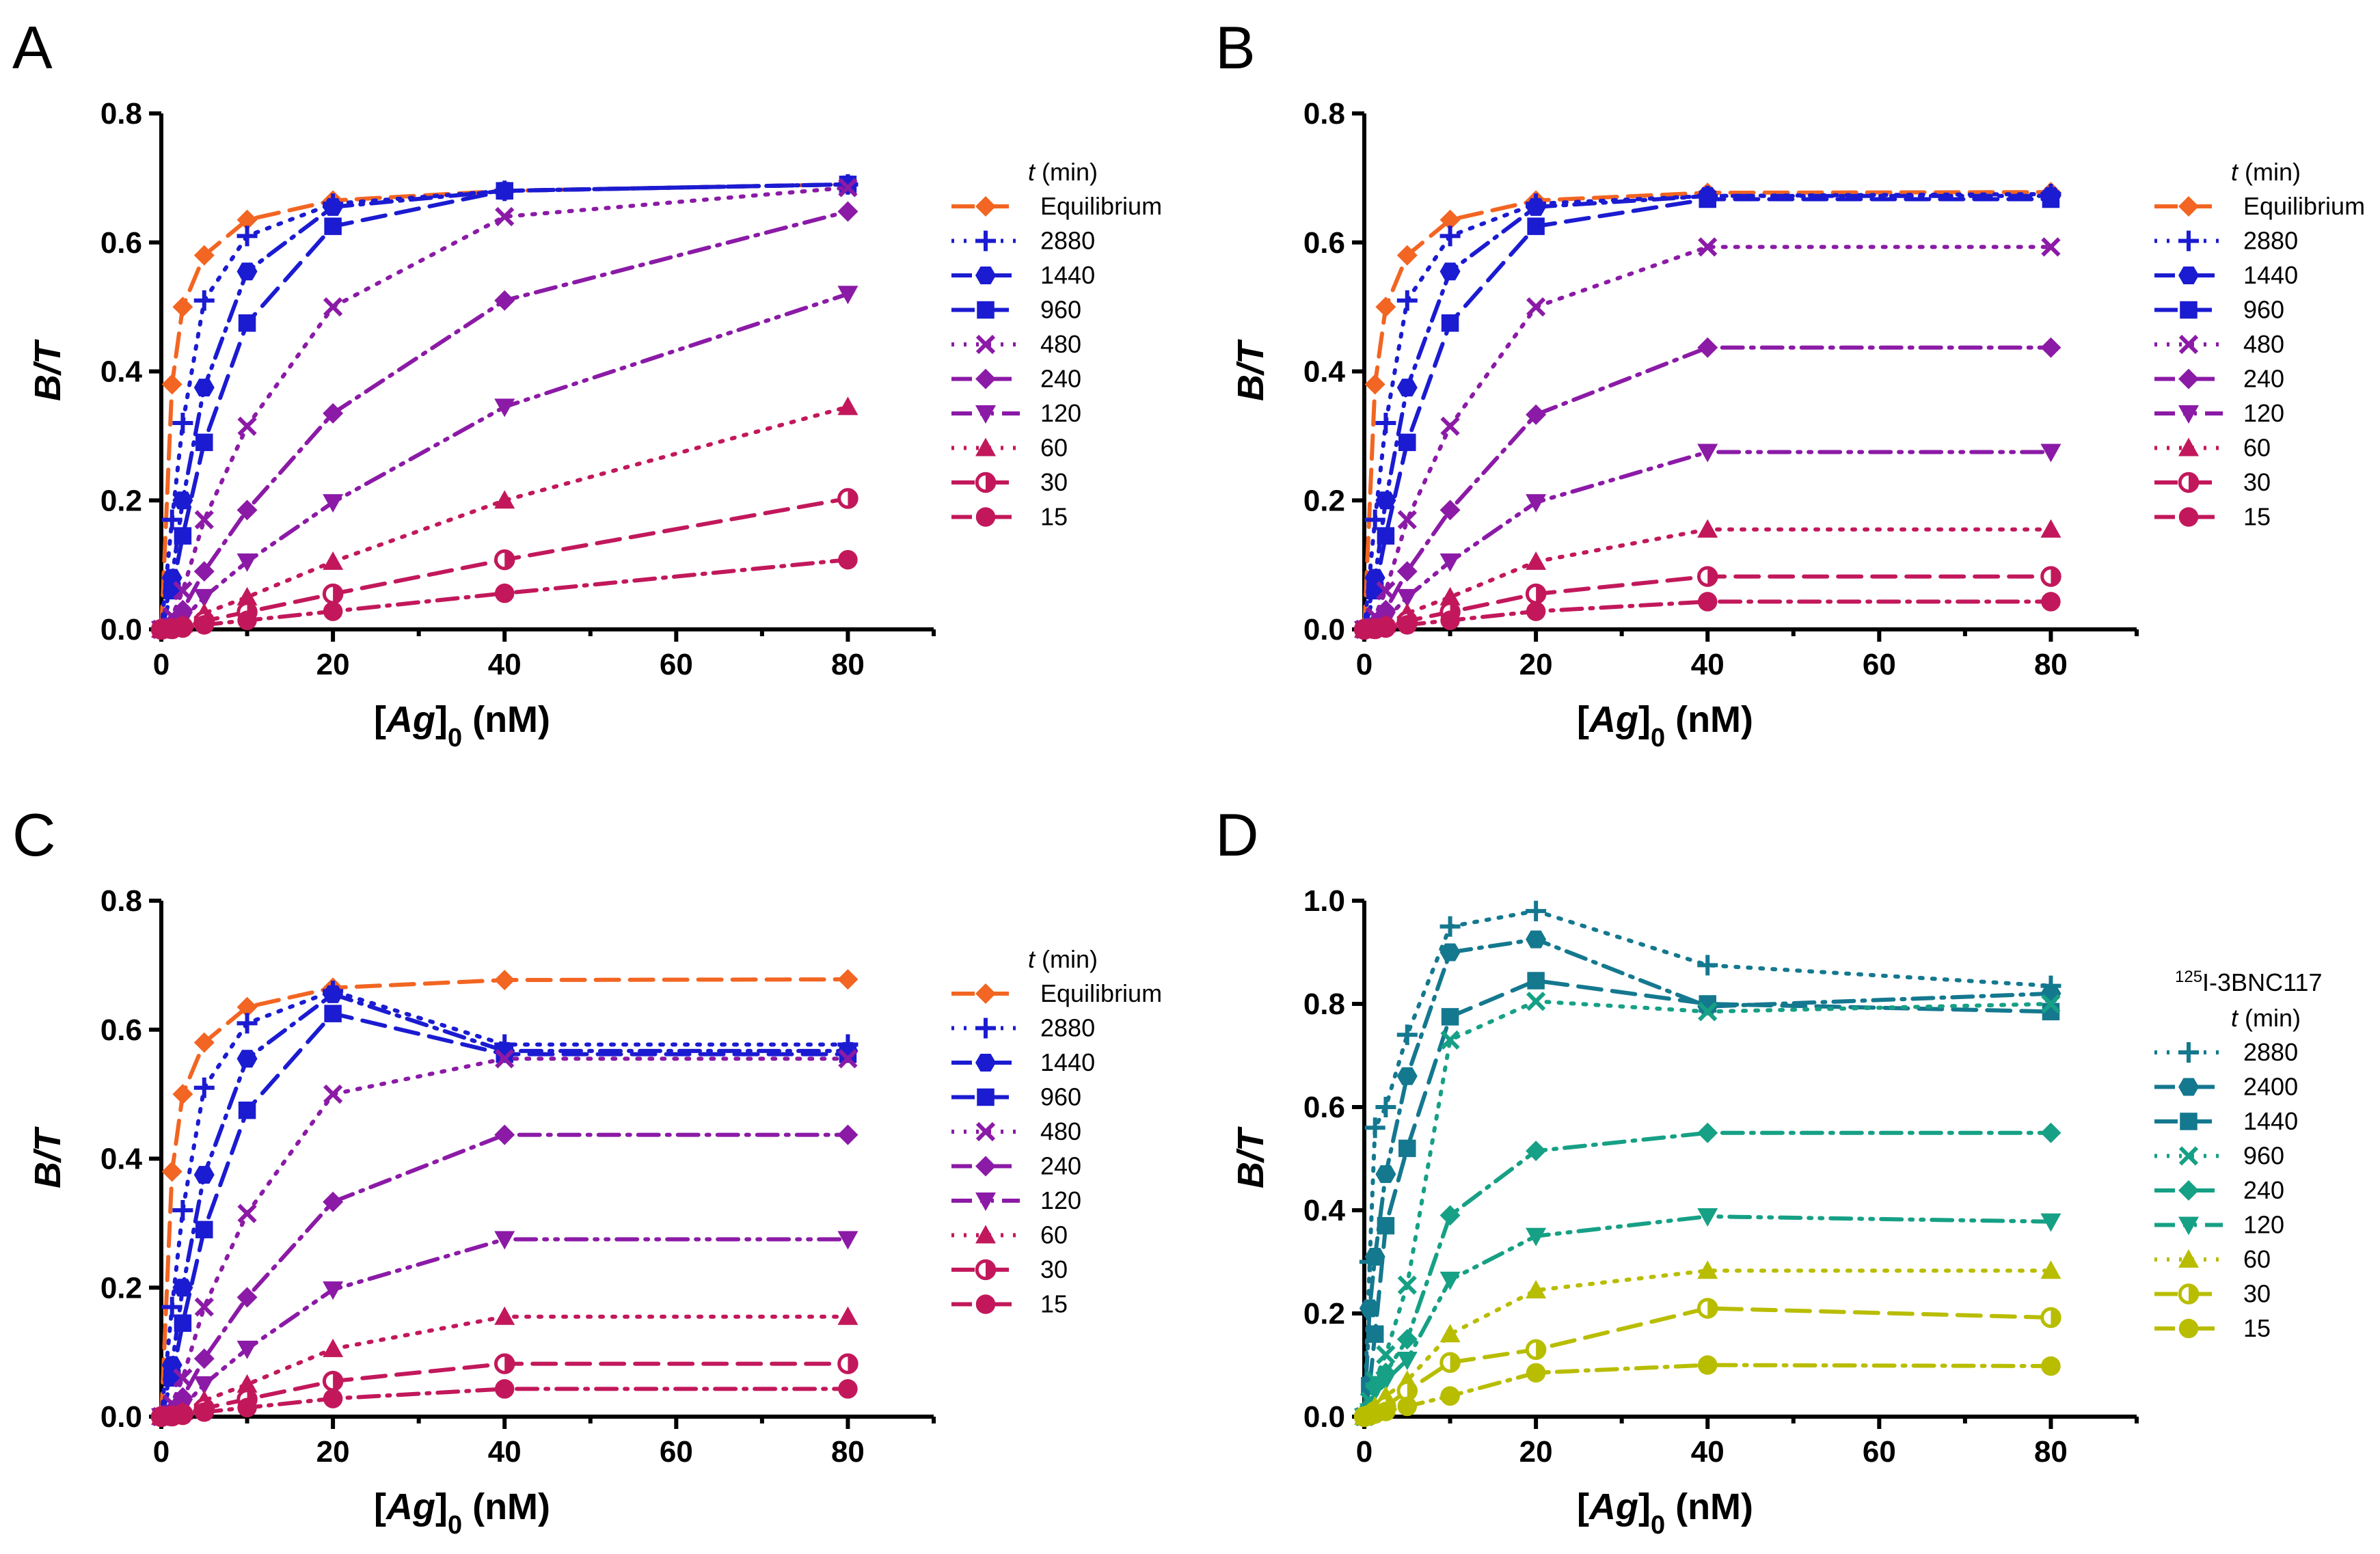 The width and height of the screenshot is (2380, 1554). I want to click on legend-label: 30, so click(2257, 1294).